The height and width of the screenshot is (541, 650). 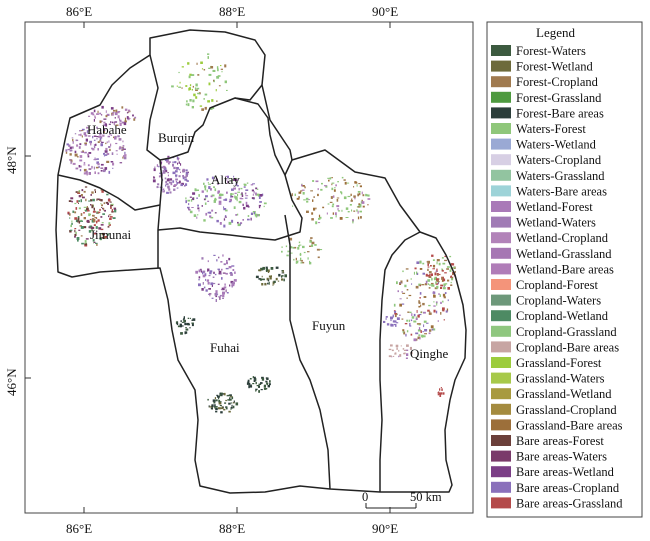 What do you see at coordinates (365, 497) in the screenshot?
I see `scale-start-label: 0` at bounding box center [365, 497].